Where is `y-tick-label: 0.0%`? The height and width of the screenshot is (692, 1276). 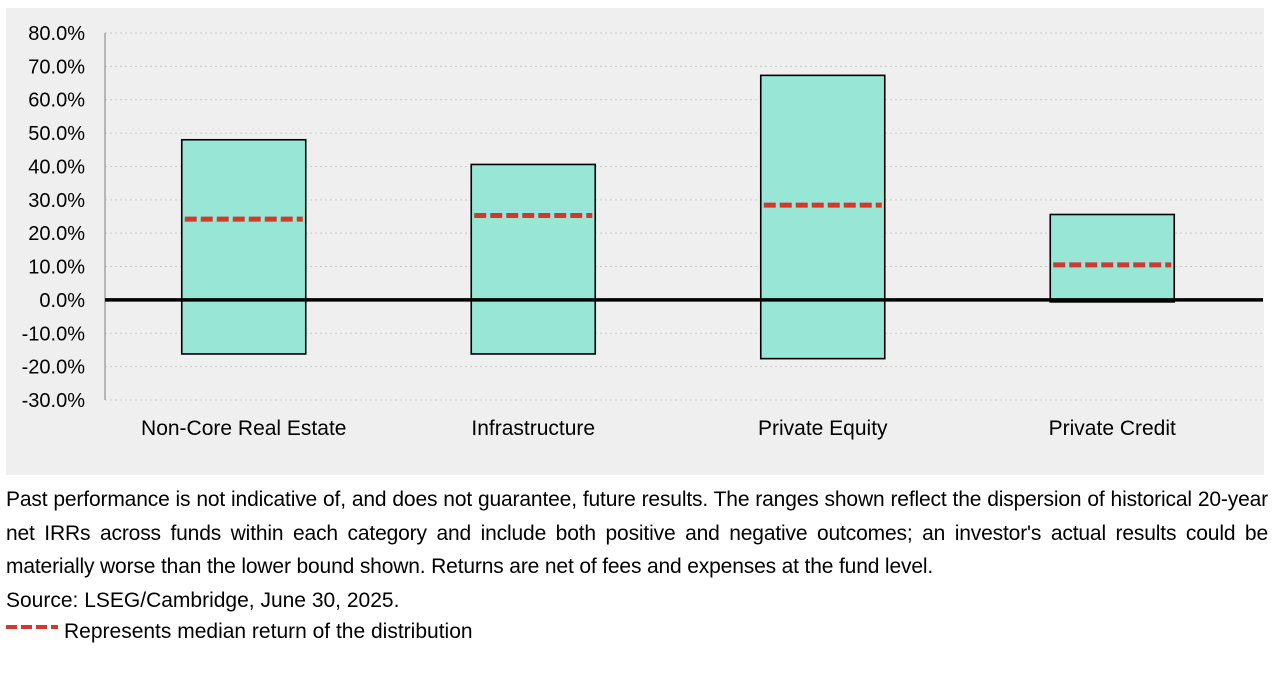
y-tick-label: 0.0% is located at coordinates (62, 301).